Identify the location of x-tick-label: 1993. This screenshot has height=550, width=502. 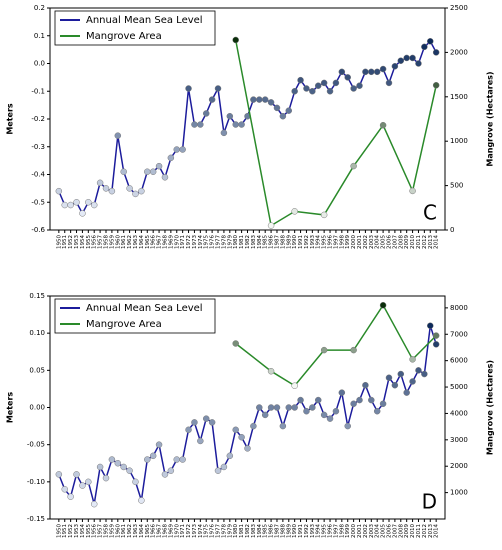
(313, 242).